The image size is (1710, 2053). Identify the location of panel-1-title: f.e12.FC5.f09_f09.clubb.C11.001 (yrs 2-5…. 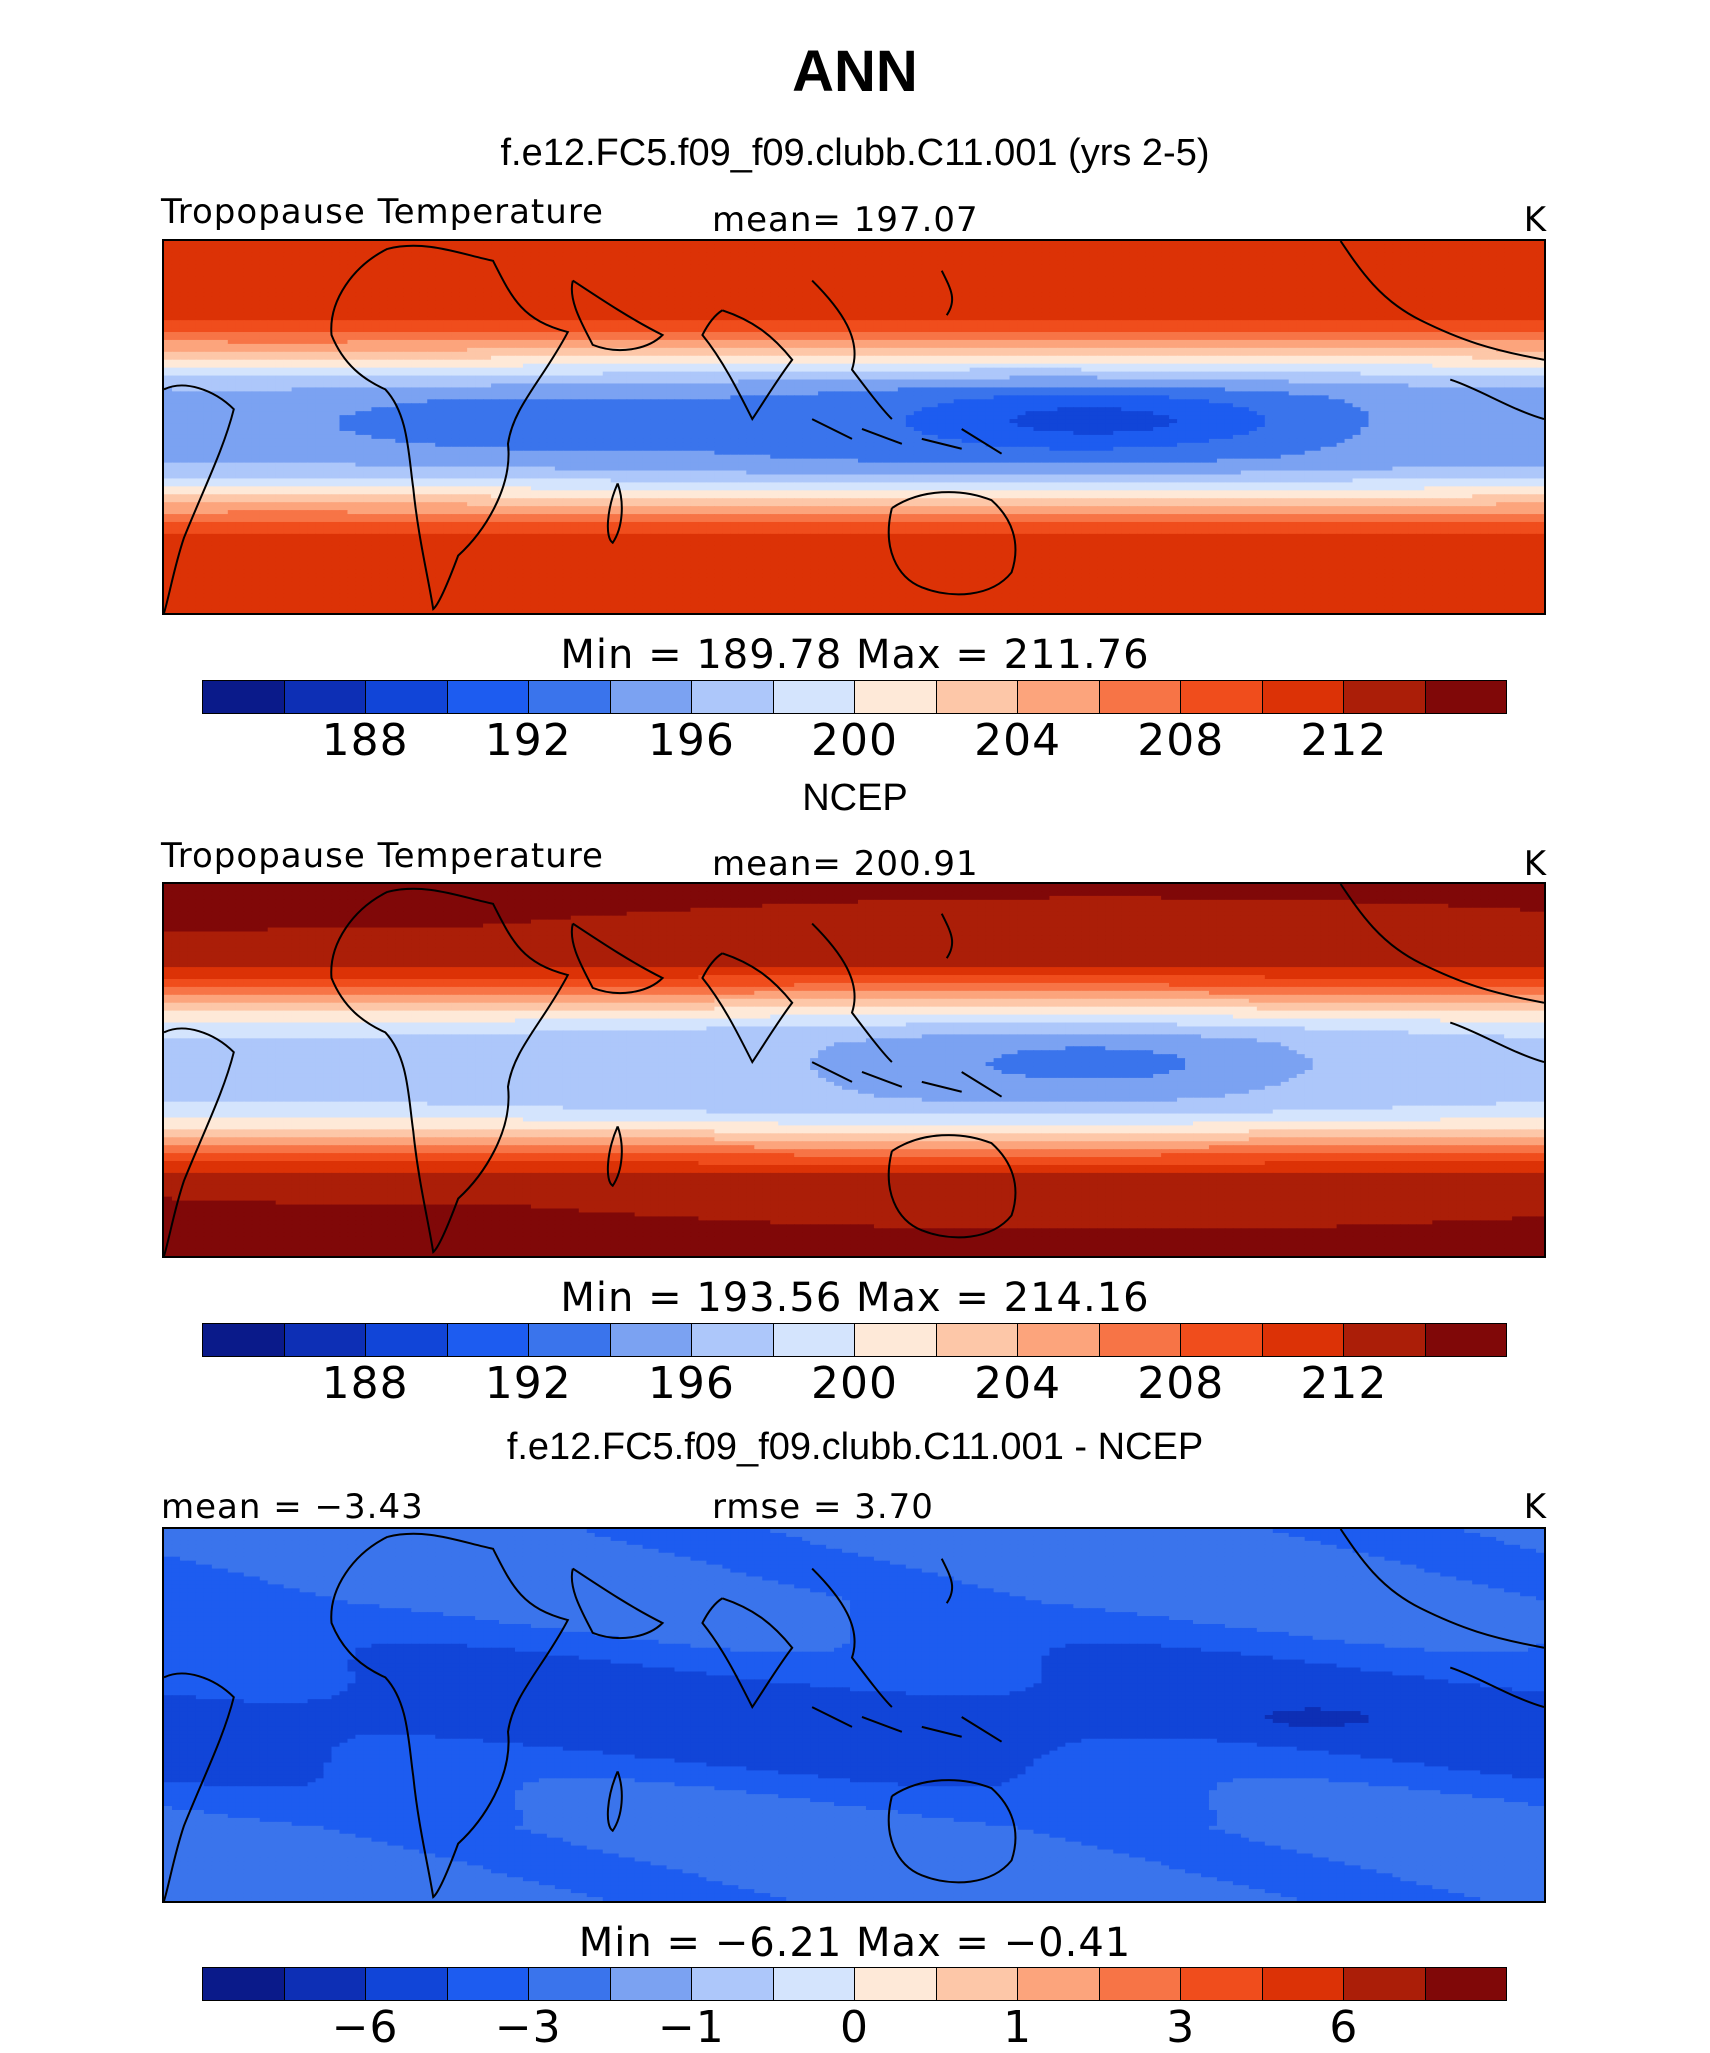
(855, 153).